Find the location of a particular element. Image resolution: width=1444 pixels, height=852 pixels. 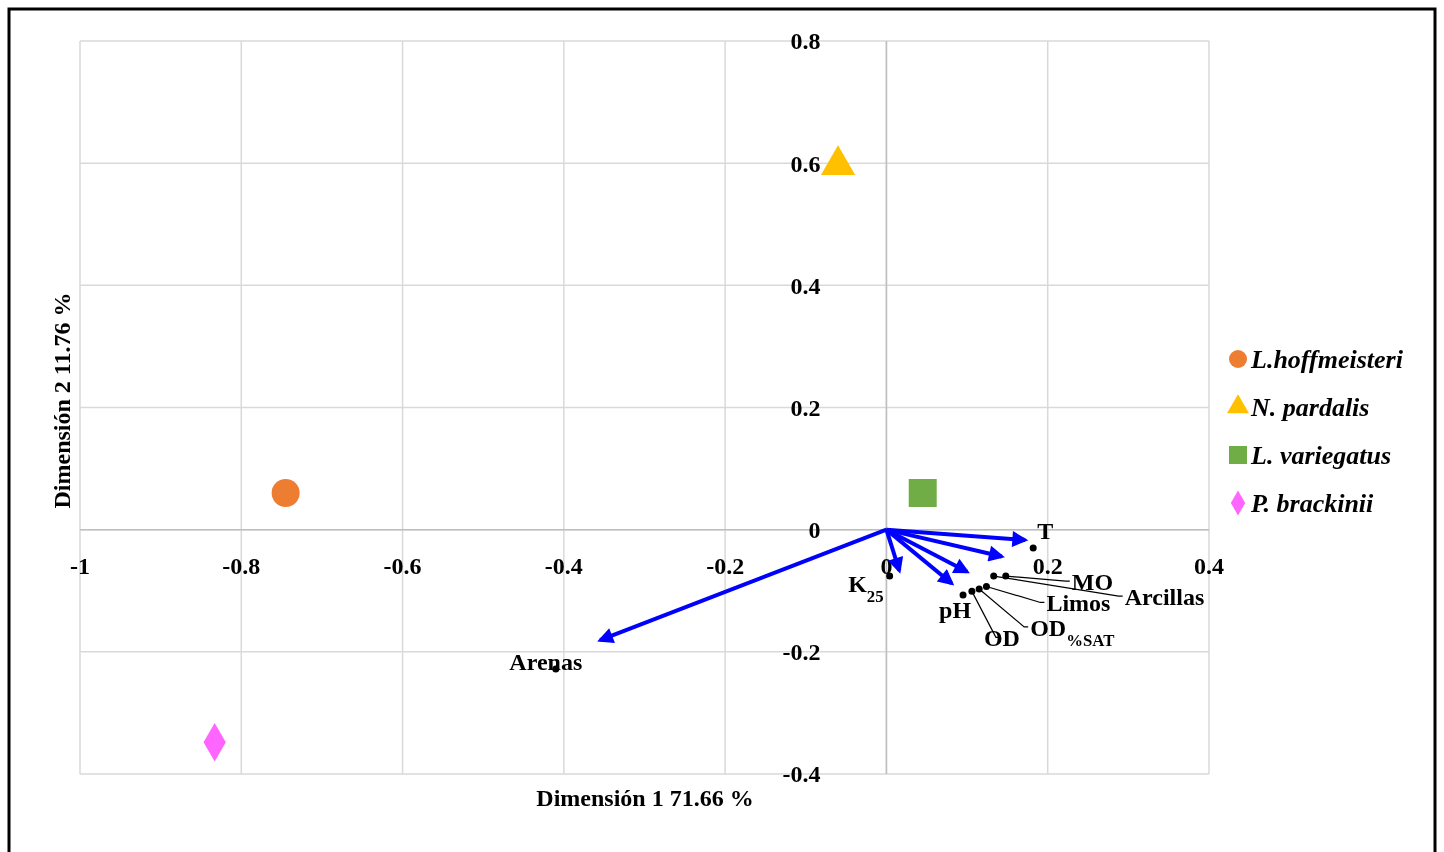

x-tick-label: -1 is located at coordinates (80, 565).